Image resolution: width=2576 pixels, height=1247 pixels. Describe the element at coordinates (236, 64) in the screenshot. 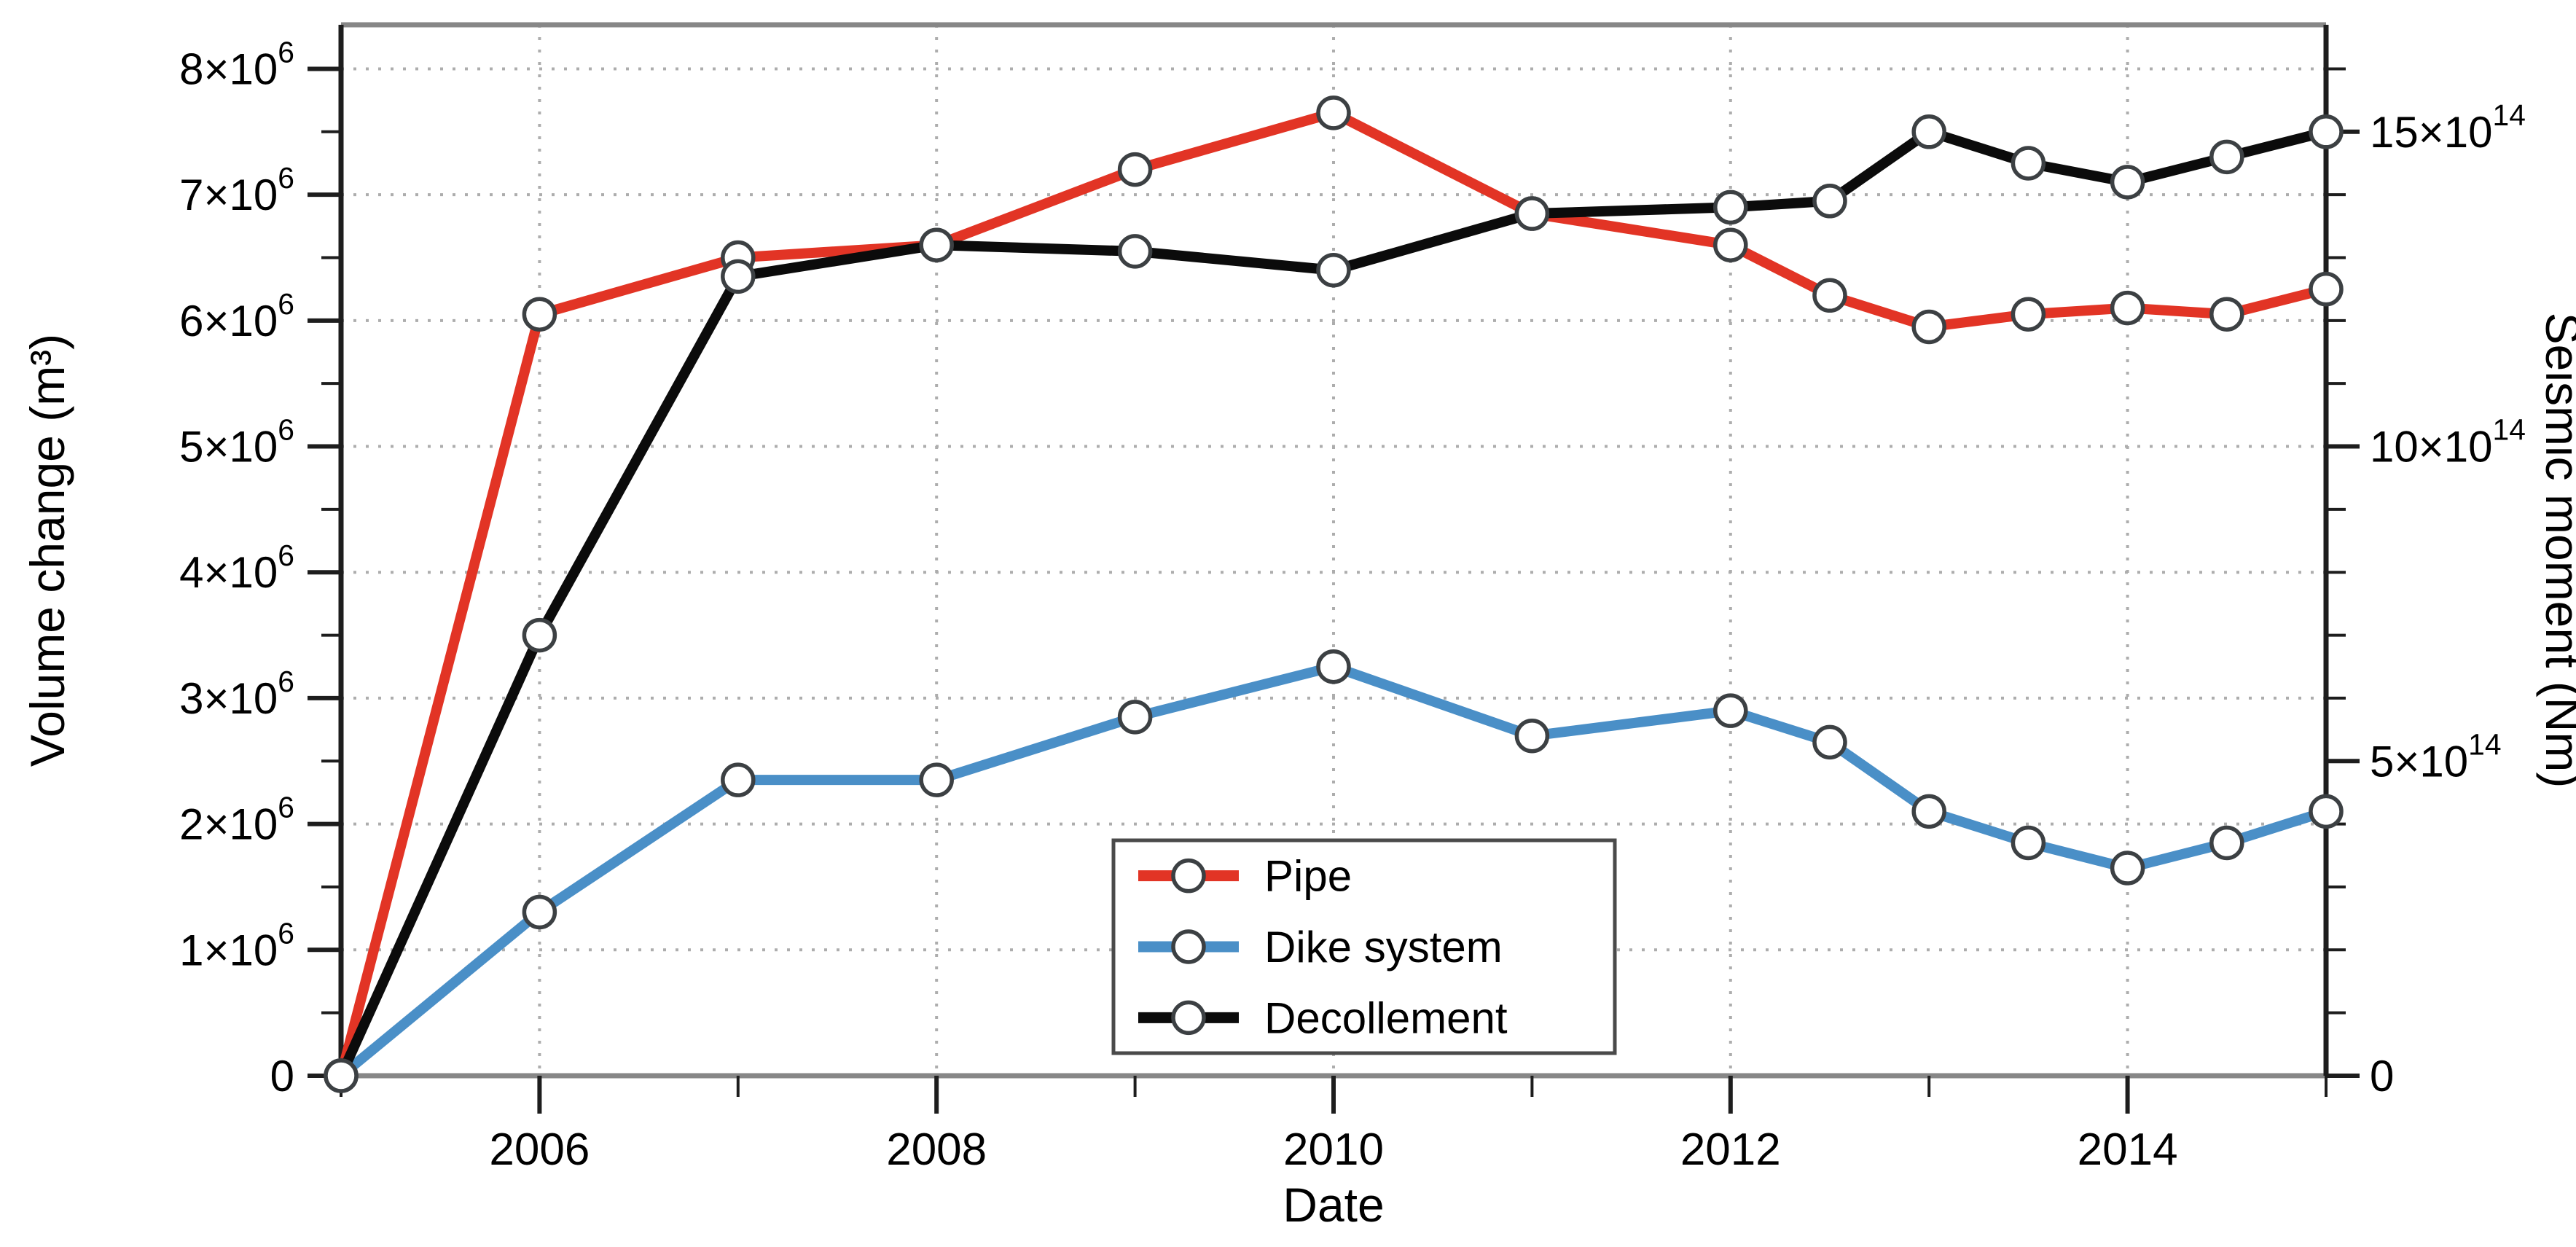

I see `left-tick-label: 8×10⁶` at that location.